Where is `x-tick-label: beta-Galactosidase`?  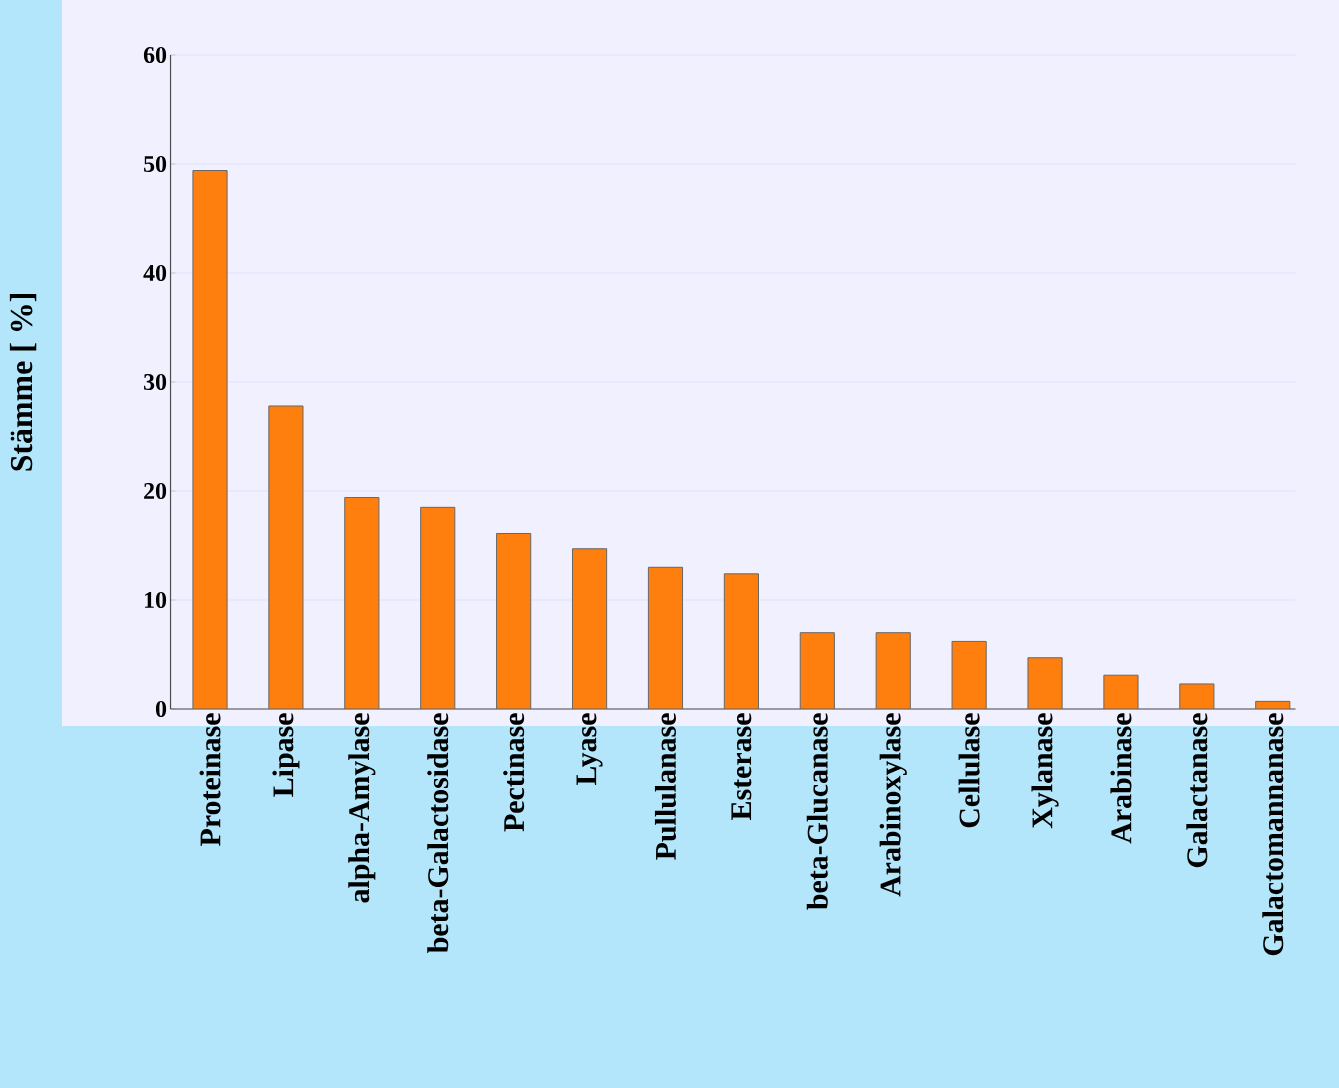 x-tick-label: beta-Galactosidase is located at coordinates (438, 833).